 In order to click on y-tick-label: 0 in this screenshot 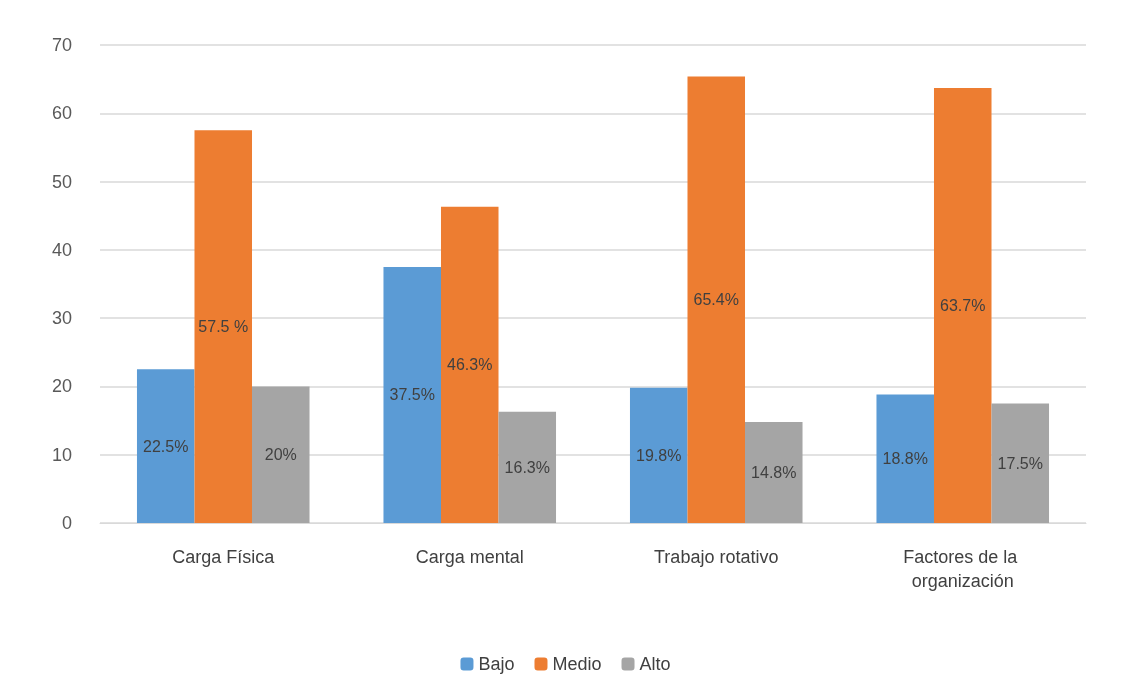, I will do `click(66, 523)`.